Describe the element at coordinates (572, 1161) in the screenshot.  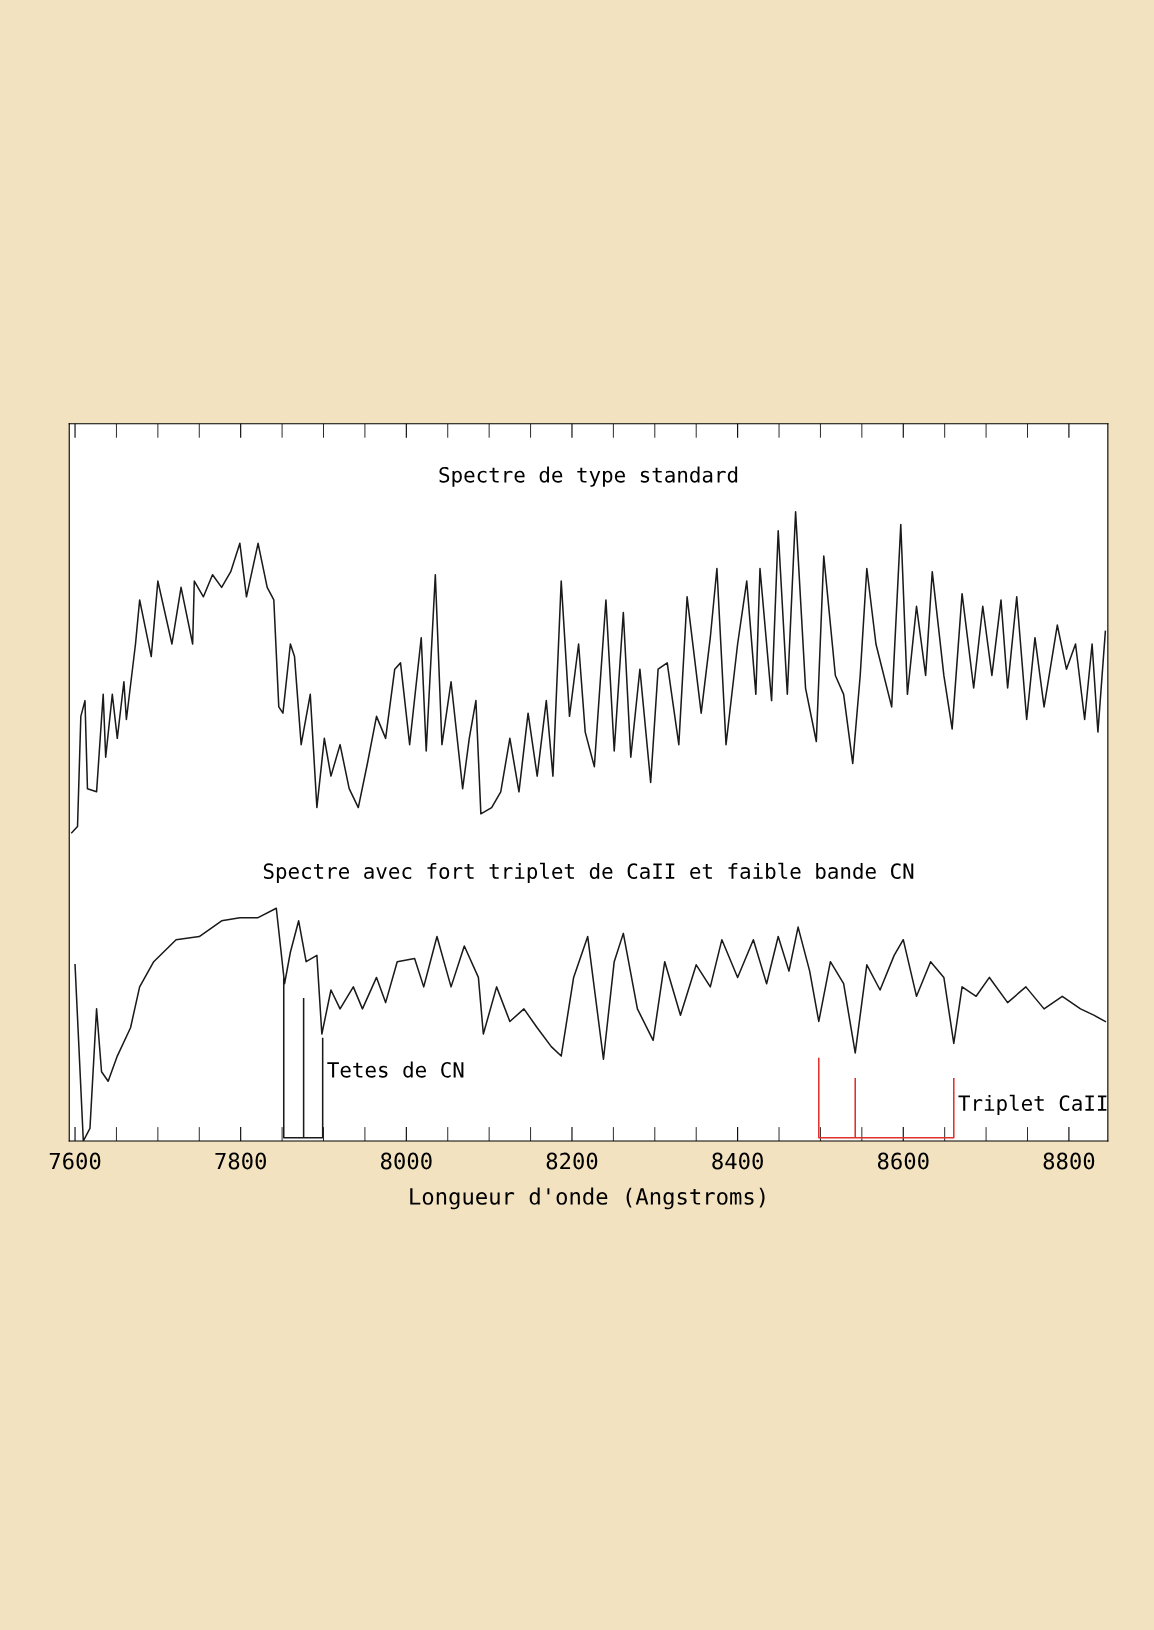
I see `x-tick-label: 8200` at that location.